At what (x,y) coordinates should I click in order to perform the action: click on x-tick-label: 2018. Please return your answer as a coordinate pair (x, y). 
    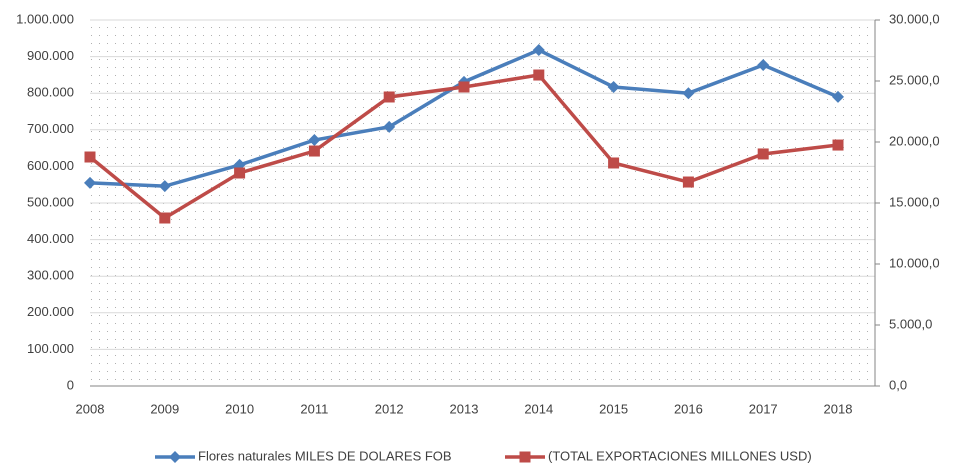
    Looking at the image, I should click on (838, 408).